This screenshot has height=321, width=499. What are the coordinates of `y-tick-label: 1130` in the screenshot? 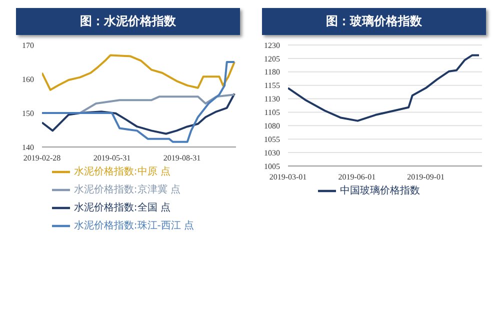 It's located at (272, 99).